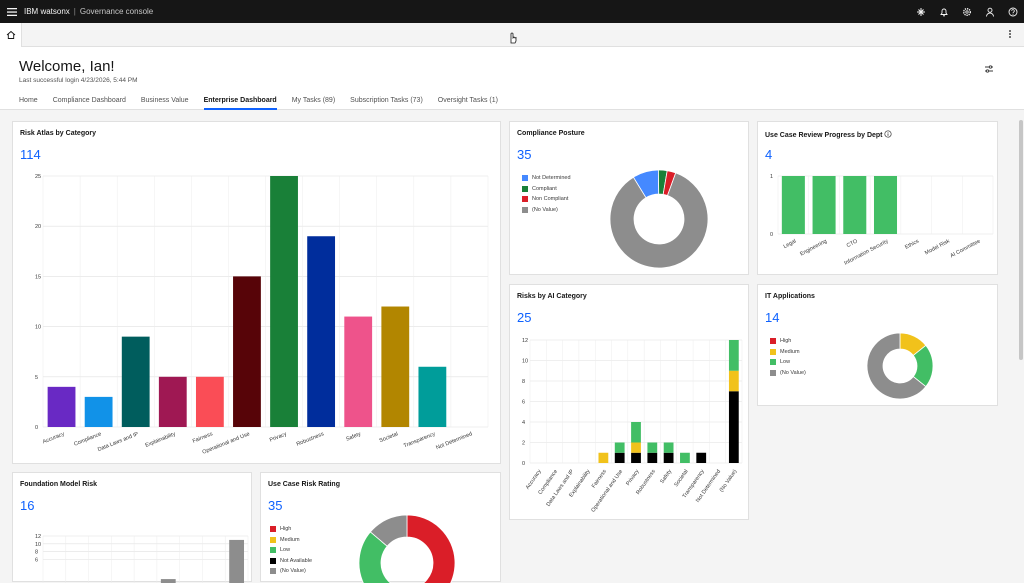 The height and width of the screenshot is (583, 1024). I want to click on brand-name: IBM watsonx, so click(47, 11).